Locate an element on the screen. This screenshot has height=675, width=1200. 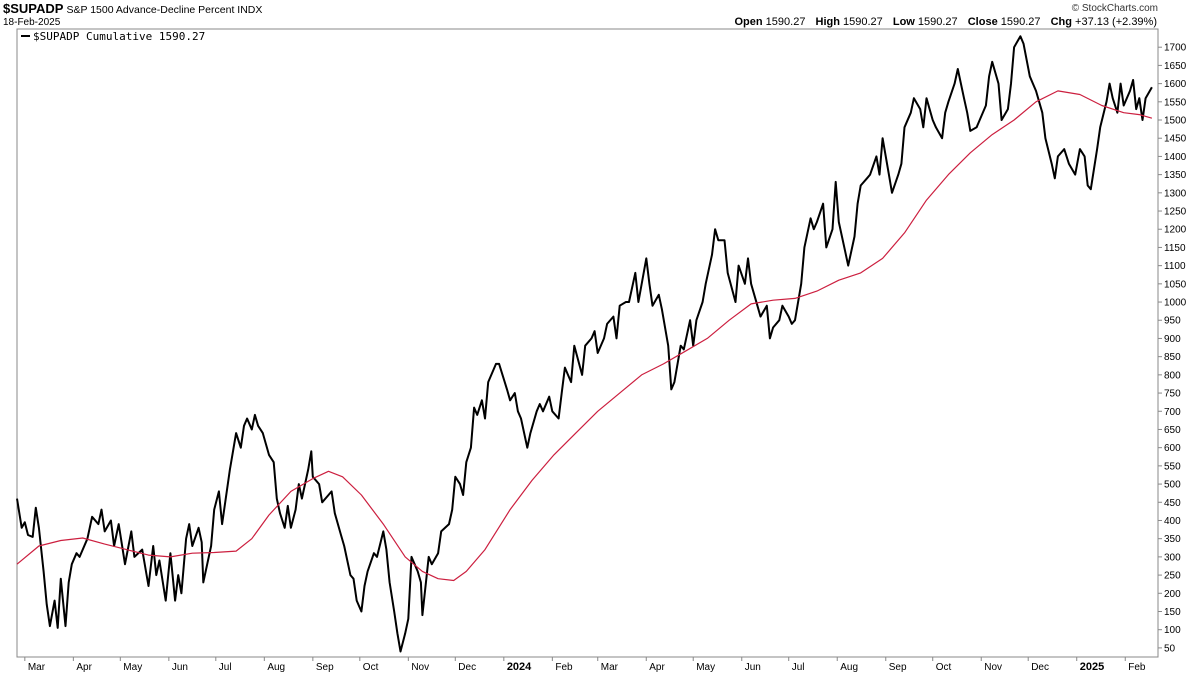
open-label: Open is located at coordinates (748, 22).